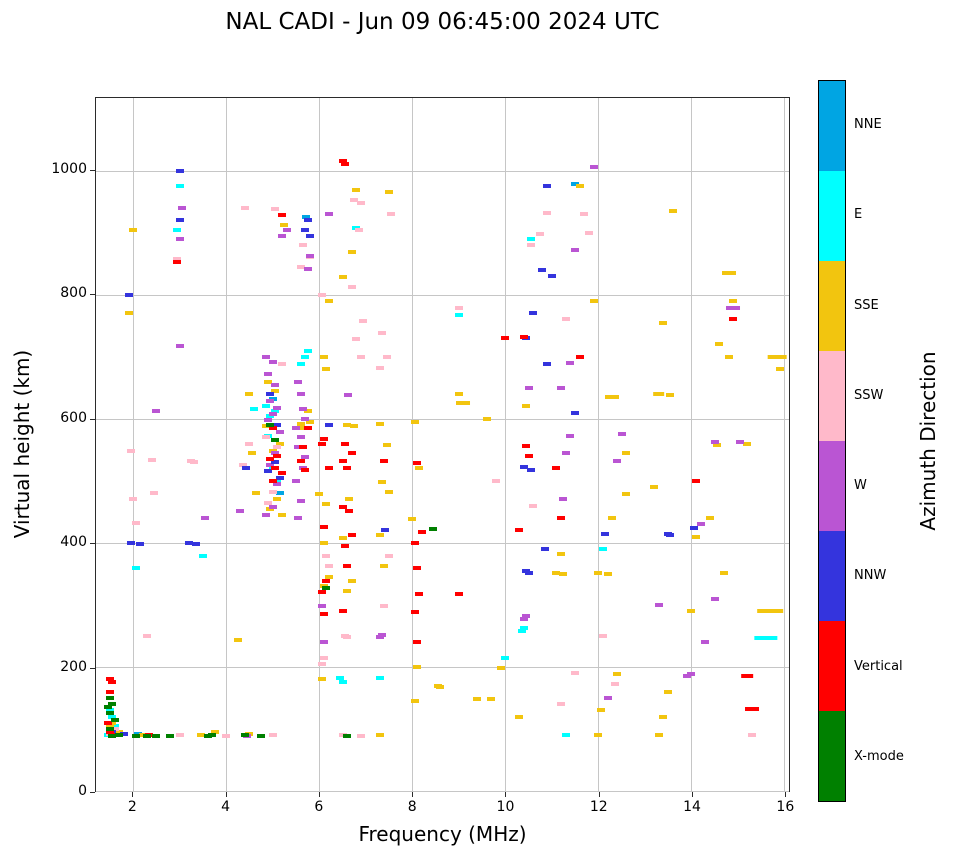 Image resolution: width=958 pixels, height=857 pixels. What do you see at coordinates (869, 395) in the screenshot?
I see `colorbar-category-label-ssw: SSW` at bounding box center [869, 395].